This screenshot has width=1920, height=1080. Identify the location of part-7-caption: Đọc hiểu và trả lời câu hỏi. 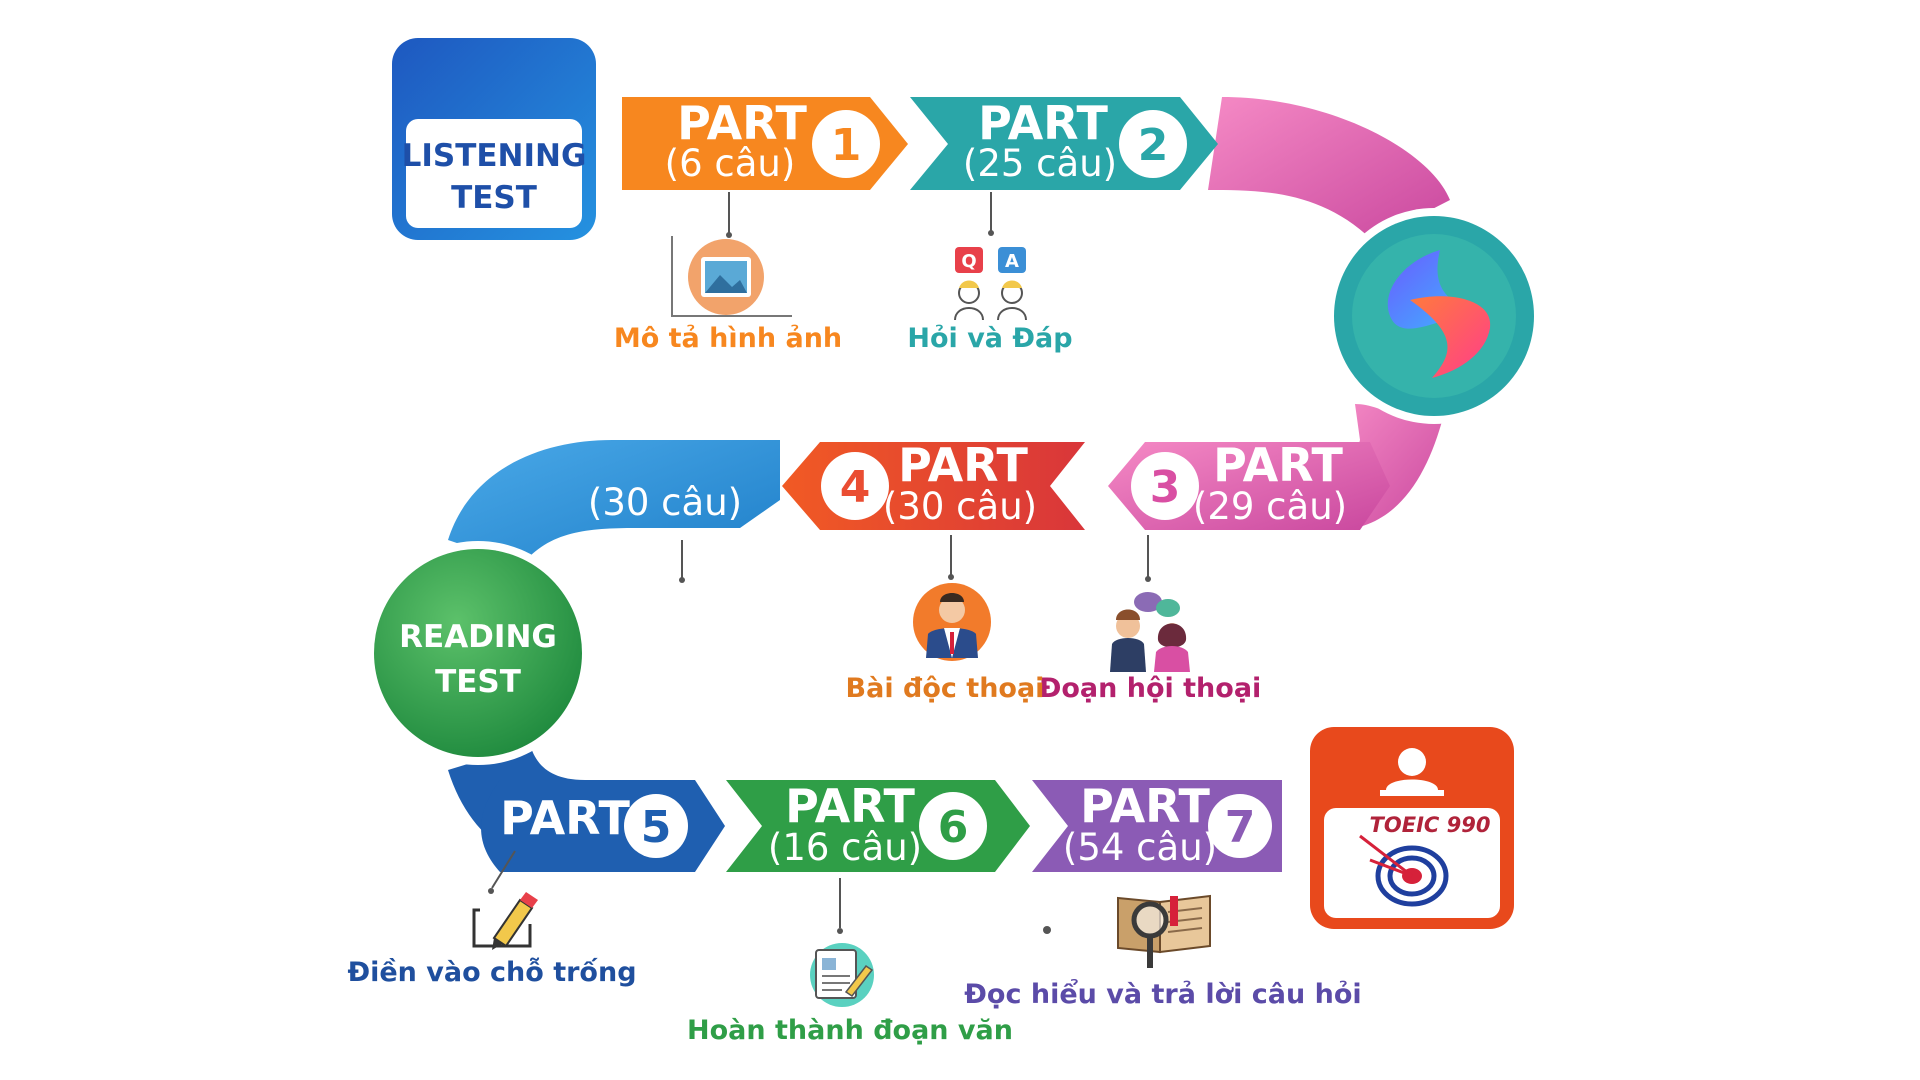
(1162, 993).